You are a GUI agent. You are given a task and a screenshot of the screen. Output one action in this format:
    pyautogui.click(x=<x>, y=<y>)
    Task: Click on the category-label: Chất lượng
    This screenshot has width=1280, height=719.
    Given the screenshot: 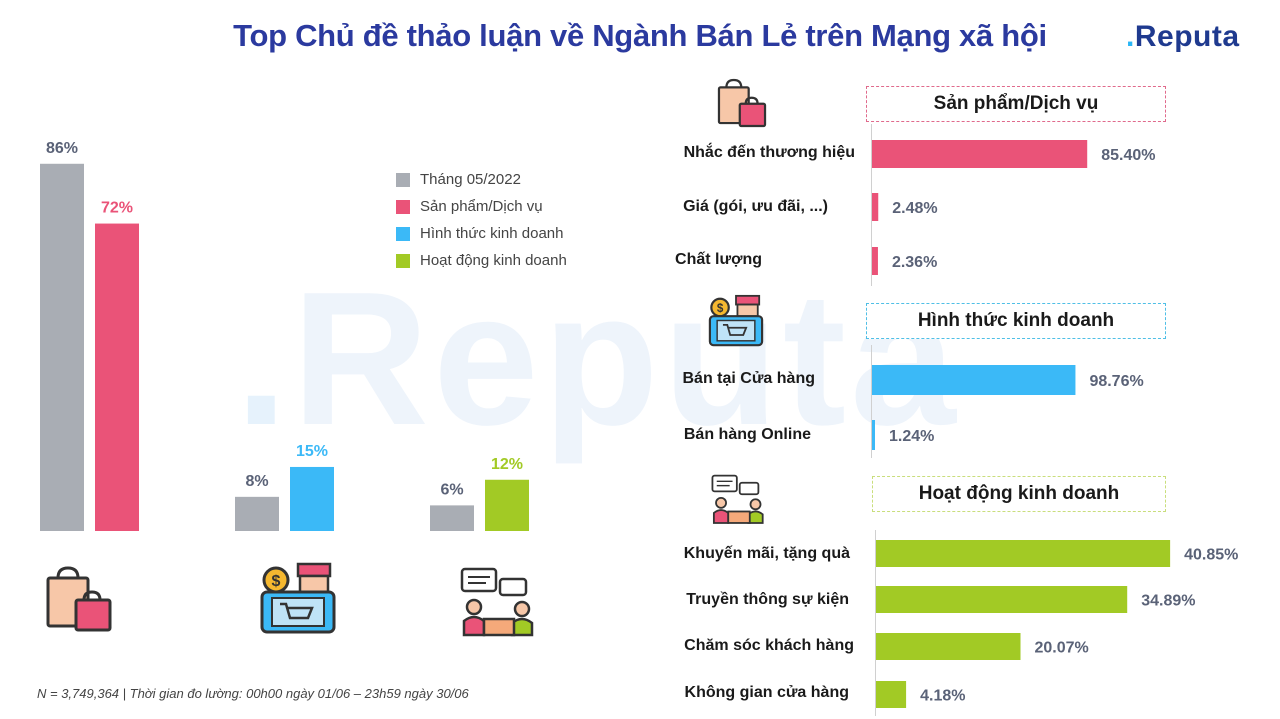 What is the action you would take?
    pyautogui.click(x=718, y=259)
    